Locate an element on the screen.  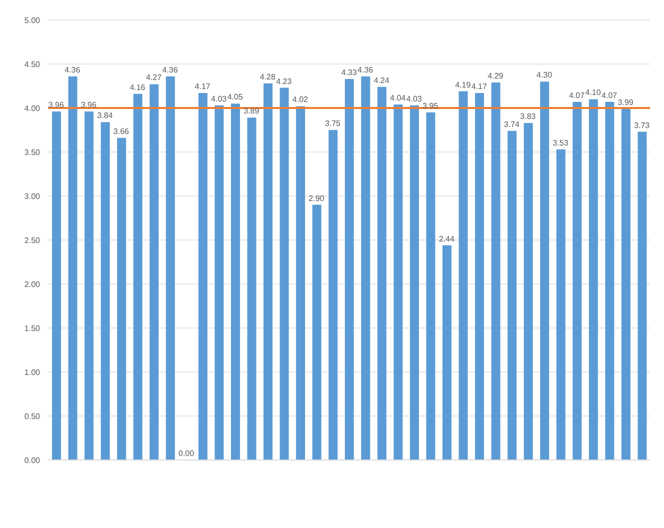
data-label: 4.23 is located at coordinates (284, 81).